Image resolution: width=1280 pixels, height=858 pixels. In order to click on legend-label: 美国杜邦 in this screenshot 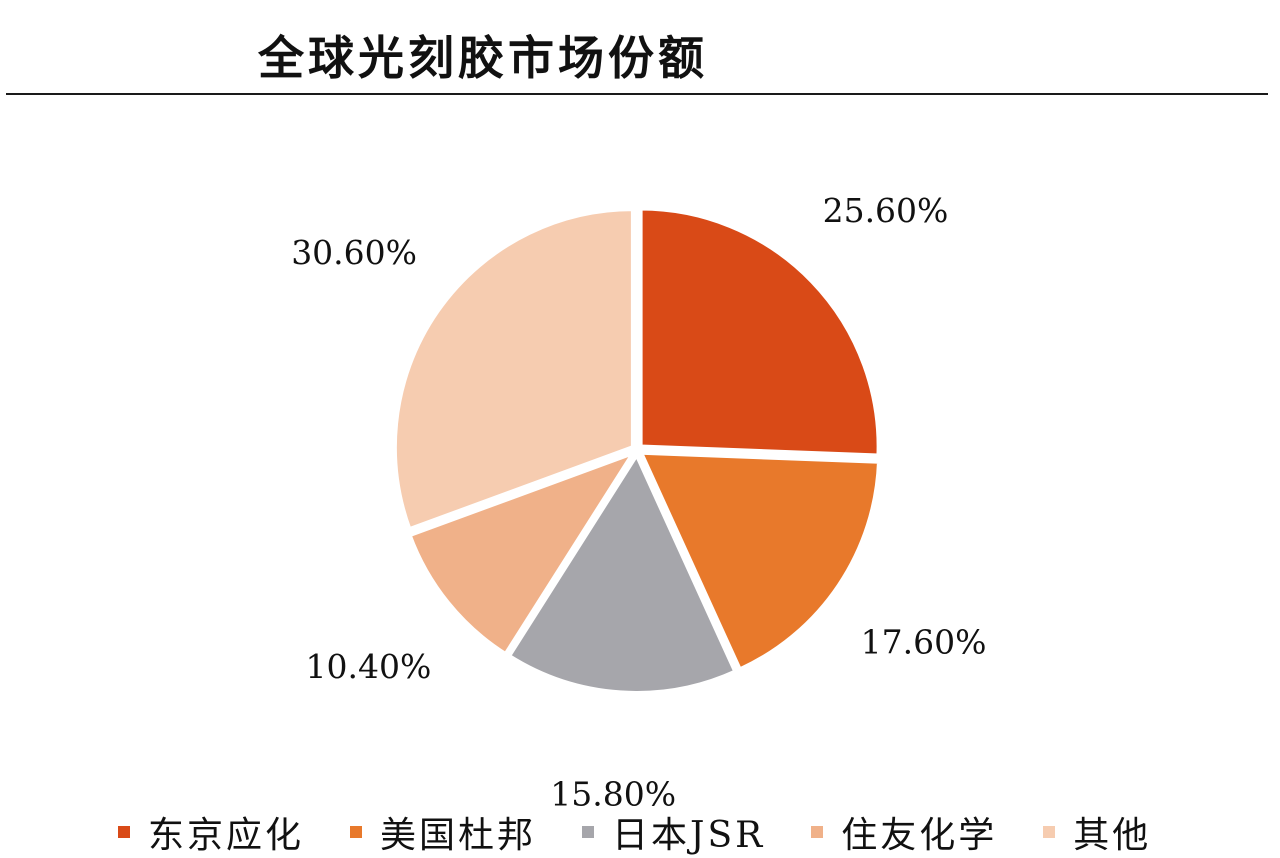, I will do `click(458, 835)`.